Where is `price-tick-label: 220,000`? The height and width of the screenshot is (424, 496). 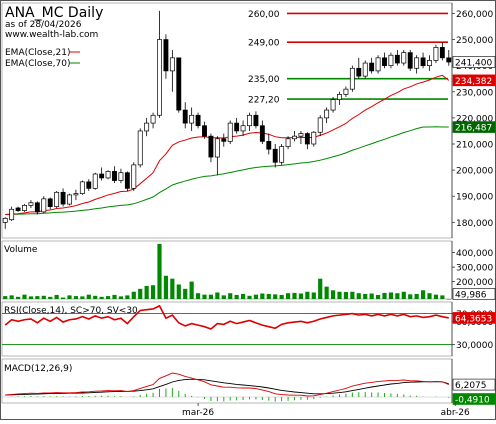
price-tick-label: 220,000 is located at coordinates (474, 119).